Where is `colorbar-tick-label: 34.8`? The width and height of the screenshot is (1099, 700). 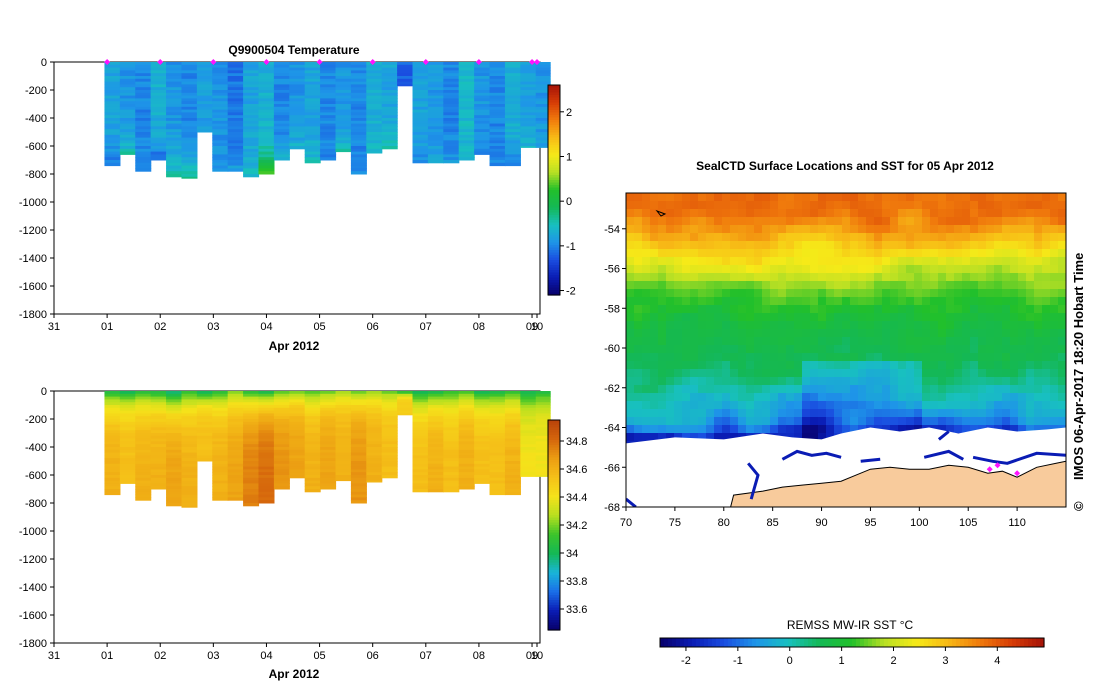 colorbar-tick-label: 34.8 is located at coordinates (576, 442).